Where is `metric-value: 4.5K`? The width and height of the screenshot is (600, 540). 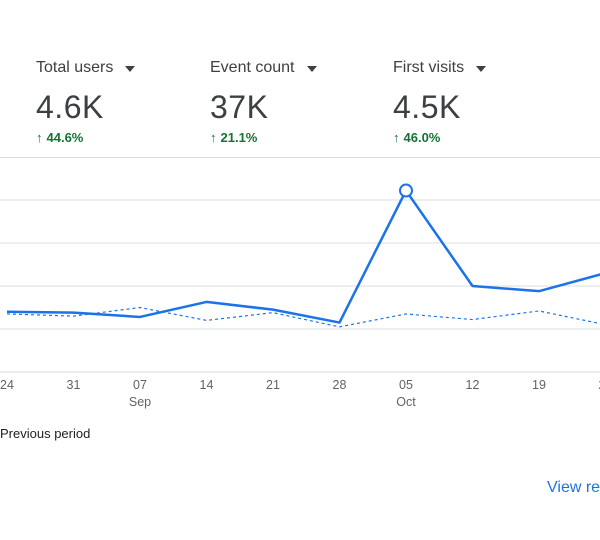
metric-value: 4.5K is located at coordinates (427, 107).